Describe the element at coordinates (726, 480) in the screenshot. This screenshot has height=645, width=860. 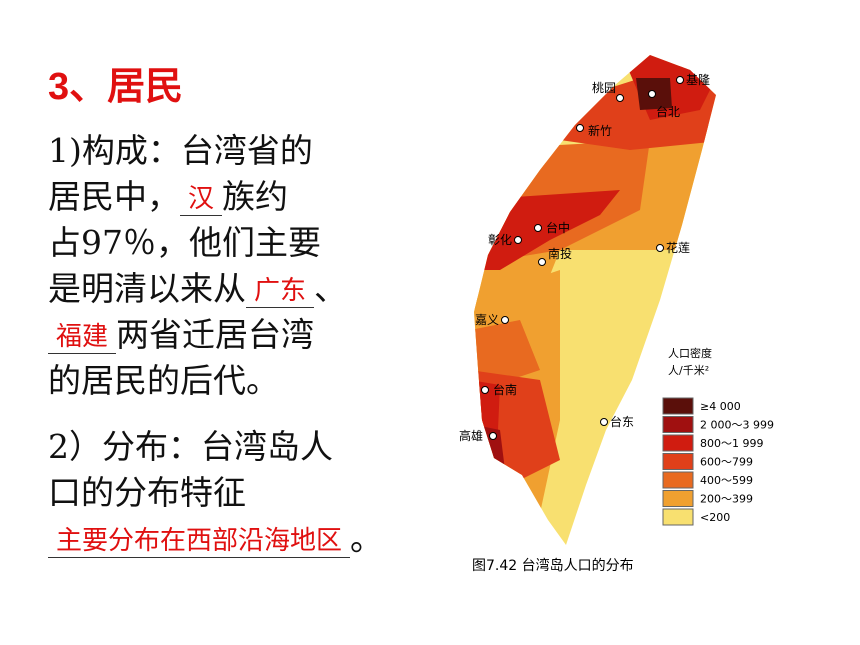
I see `legend-label: 400～599` at that location.